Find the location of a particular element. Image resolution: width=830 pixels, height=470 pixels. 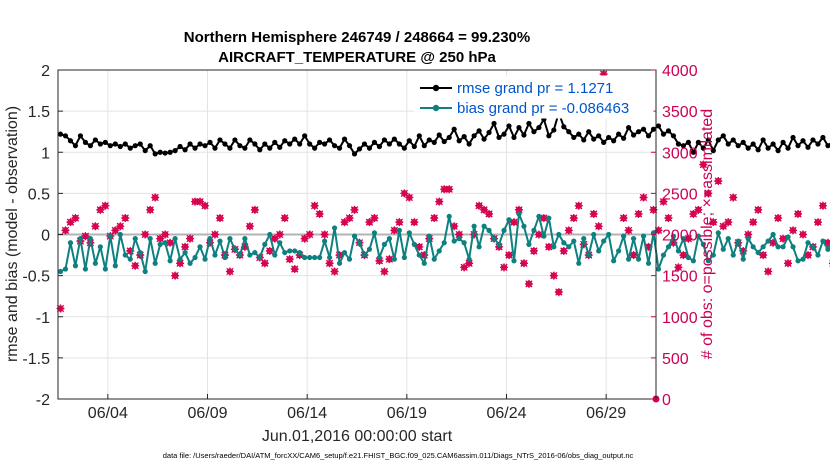

y2-tick-label: 1000 is located at coordinates (680, 318).